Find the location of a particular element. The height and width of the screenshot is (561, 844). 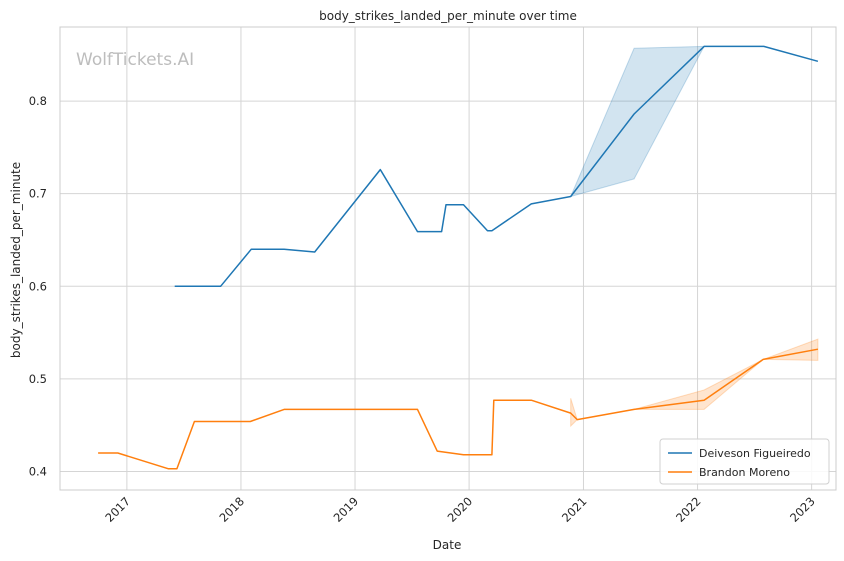

x-axis-label: Date is located at coordinates (447, 545).